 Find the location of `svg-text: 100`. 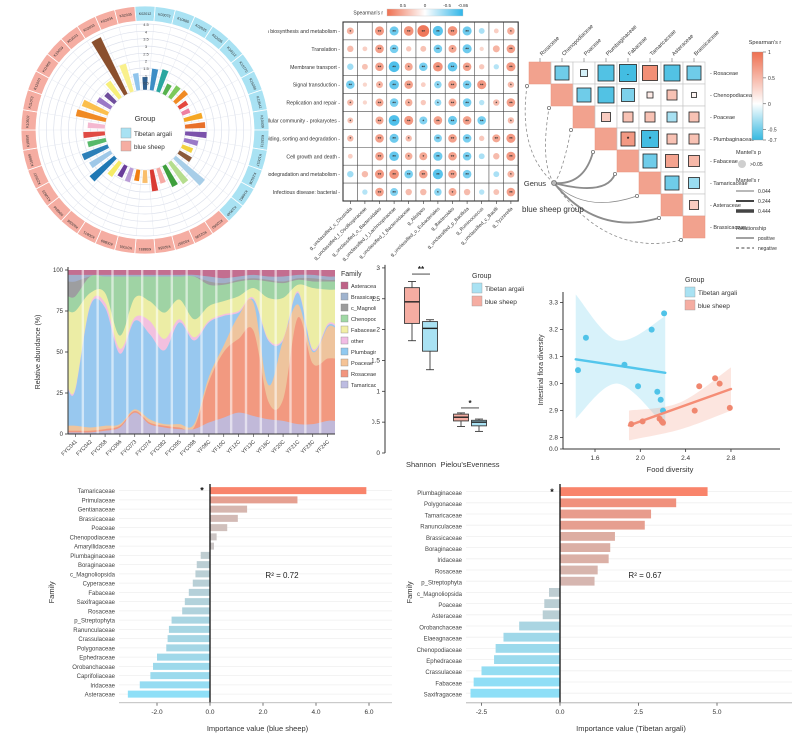

svg-text: 100 is located at coordinates (58, 271).